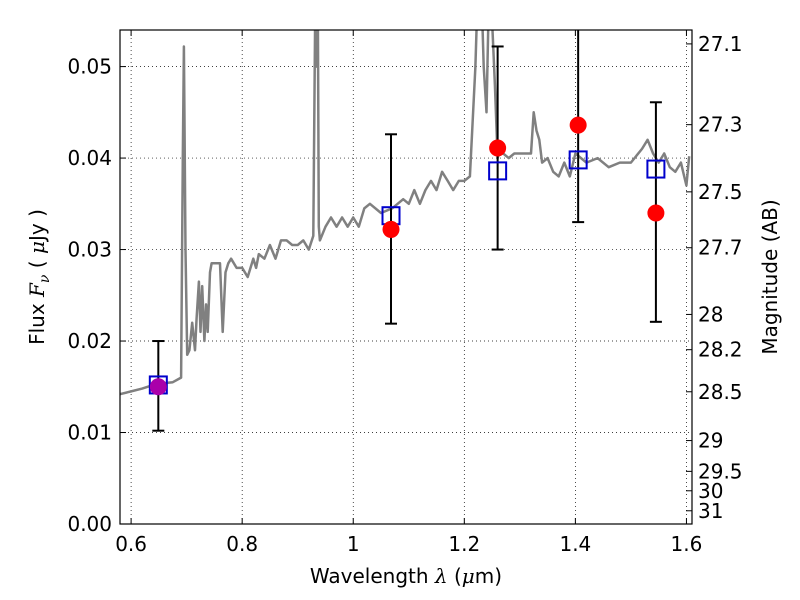 The height and width of the screenshot is (600, 800). What do you see at coordinates (770, 276) in the screenshot?
I see `y2-axis-label: Magnitude (AB)` at bounding box center [770, 276].